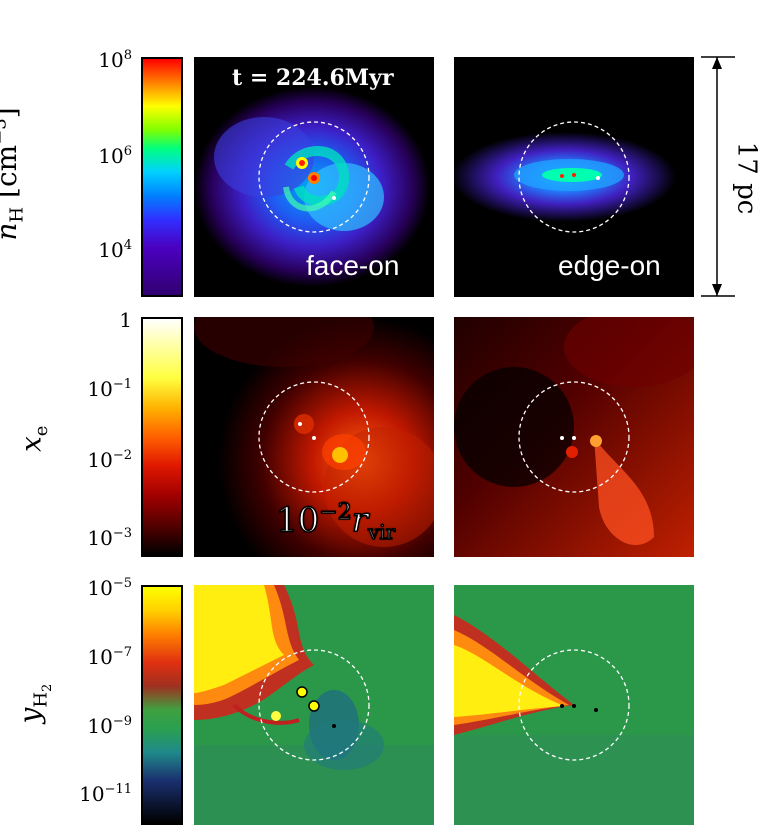 This screenshot has width=763, height=832. I want to click on density-edge-on-map, so click(574, 177).